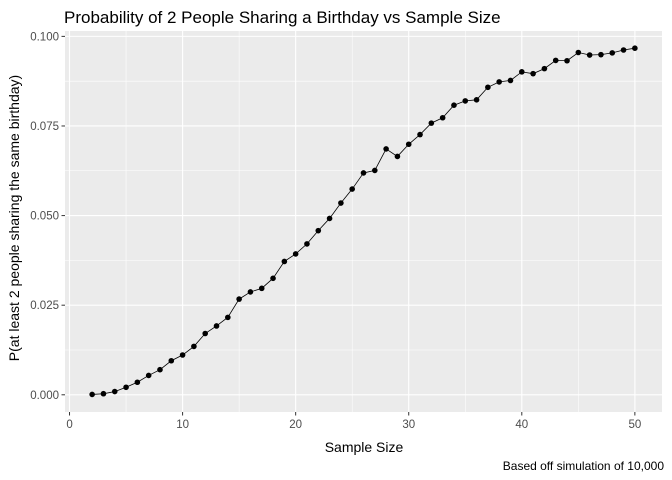 This screenshot has width=672, height=480. Describe the element at coordinates (521, 425) in the screenshot. I see `x-tick-label: 40` at that location.